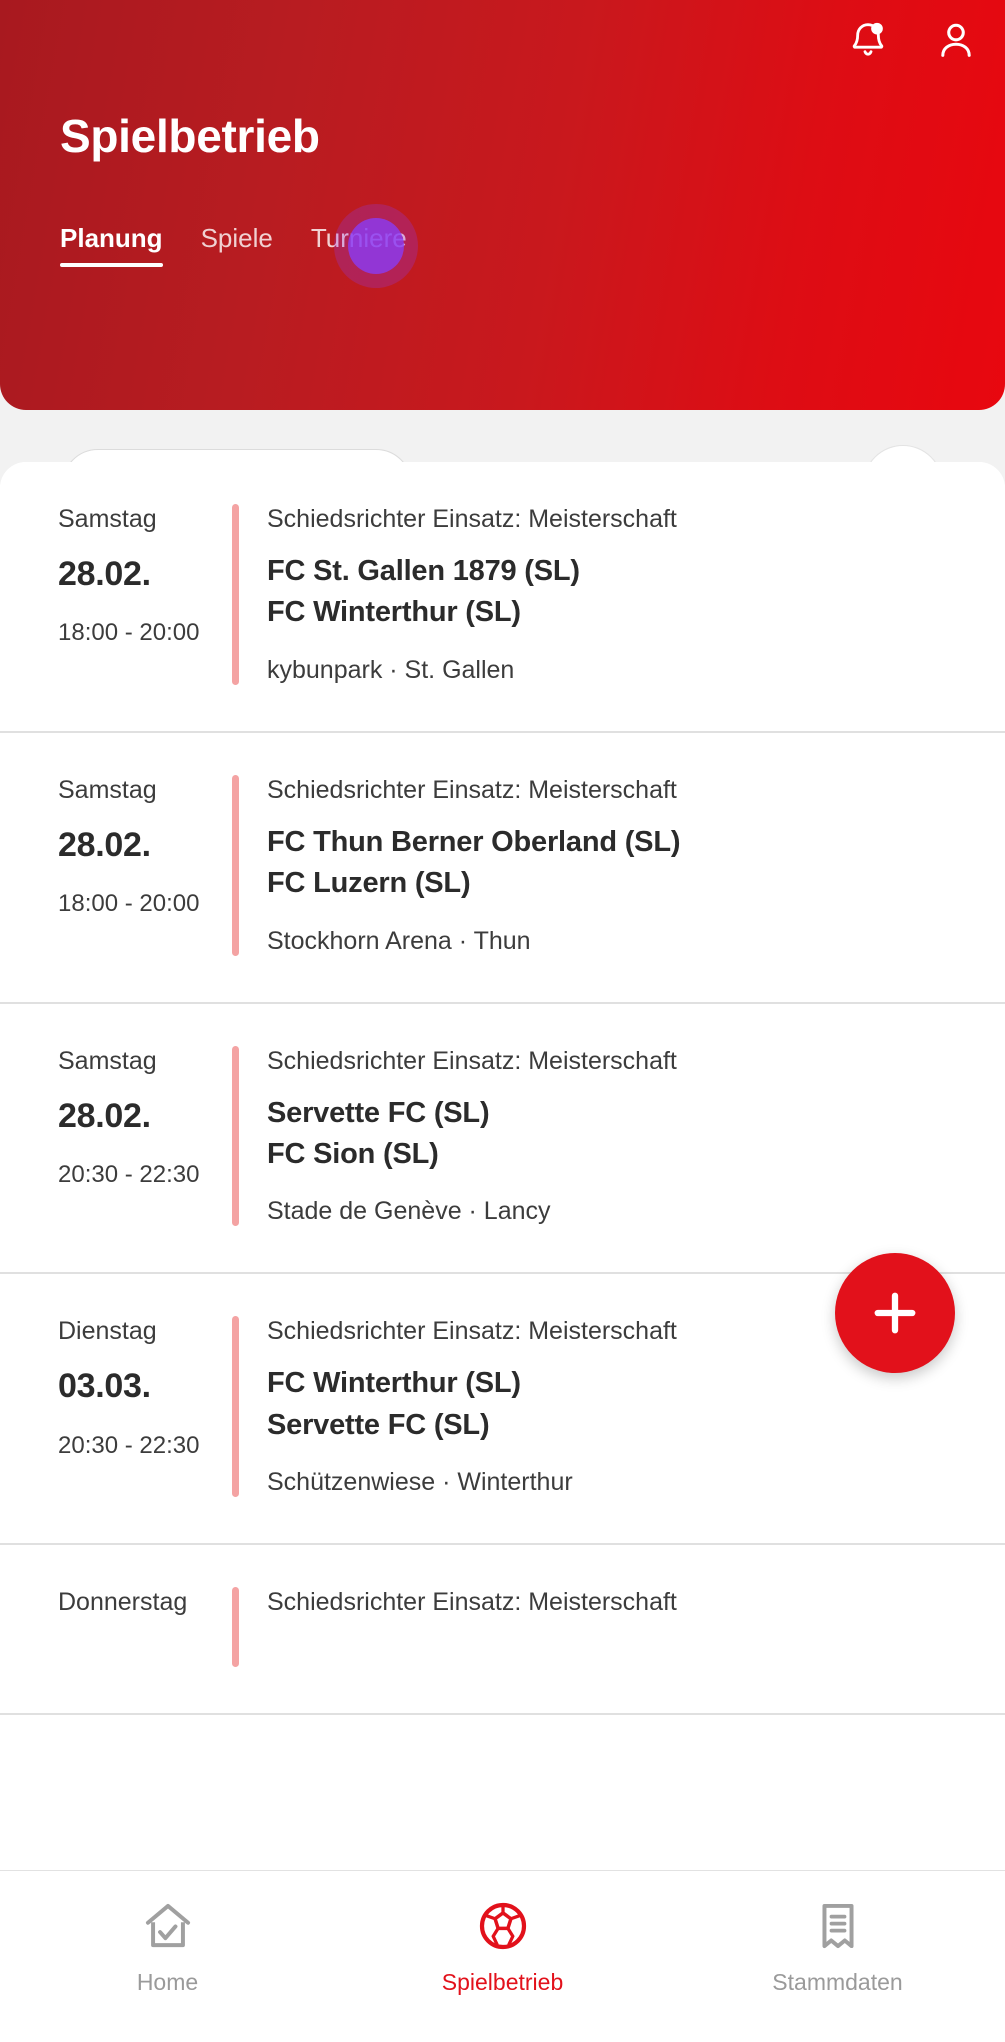 This screenshot has width=1005, height=2042. I want to click on match-team-away: Servette FC (SL), so click(378, 1424).